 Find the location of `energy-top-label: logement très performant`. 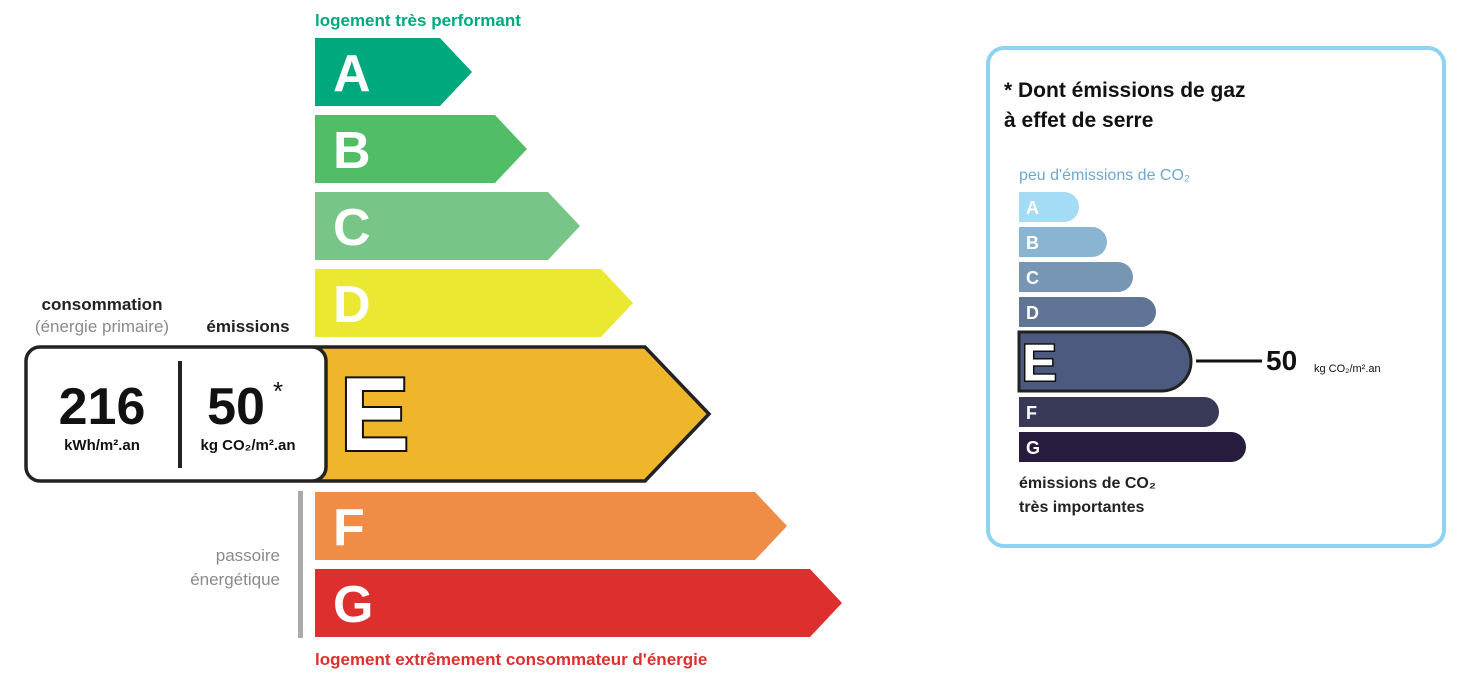

energy-top-label: logement très performant is located at coordinates (418, 20).